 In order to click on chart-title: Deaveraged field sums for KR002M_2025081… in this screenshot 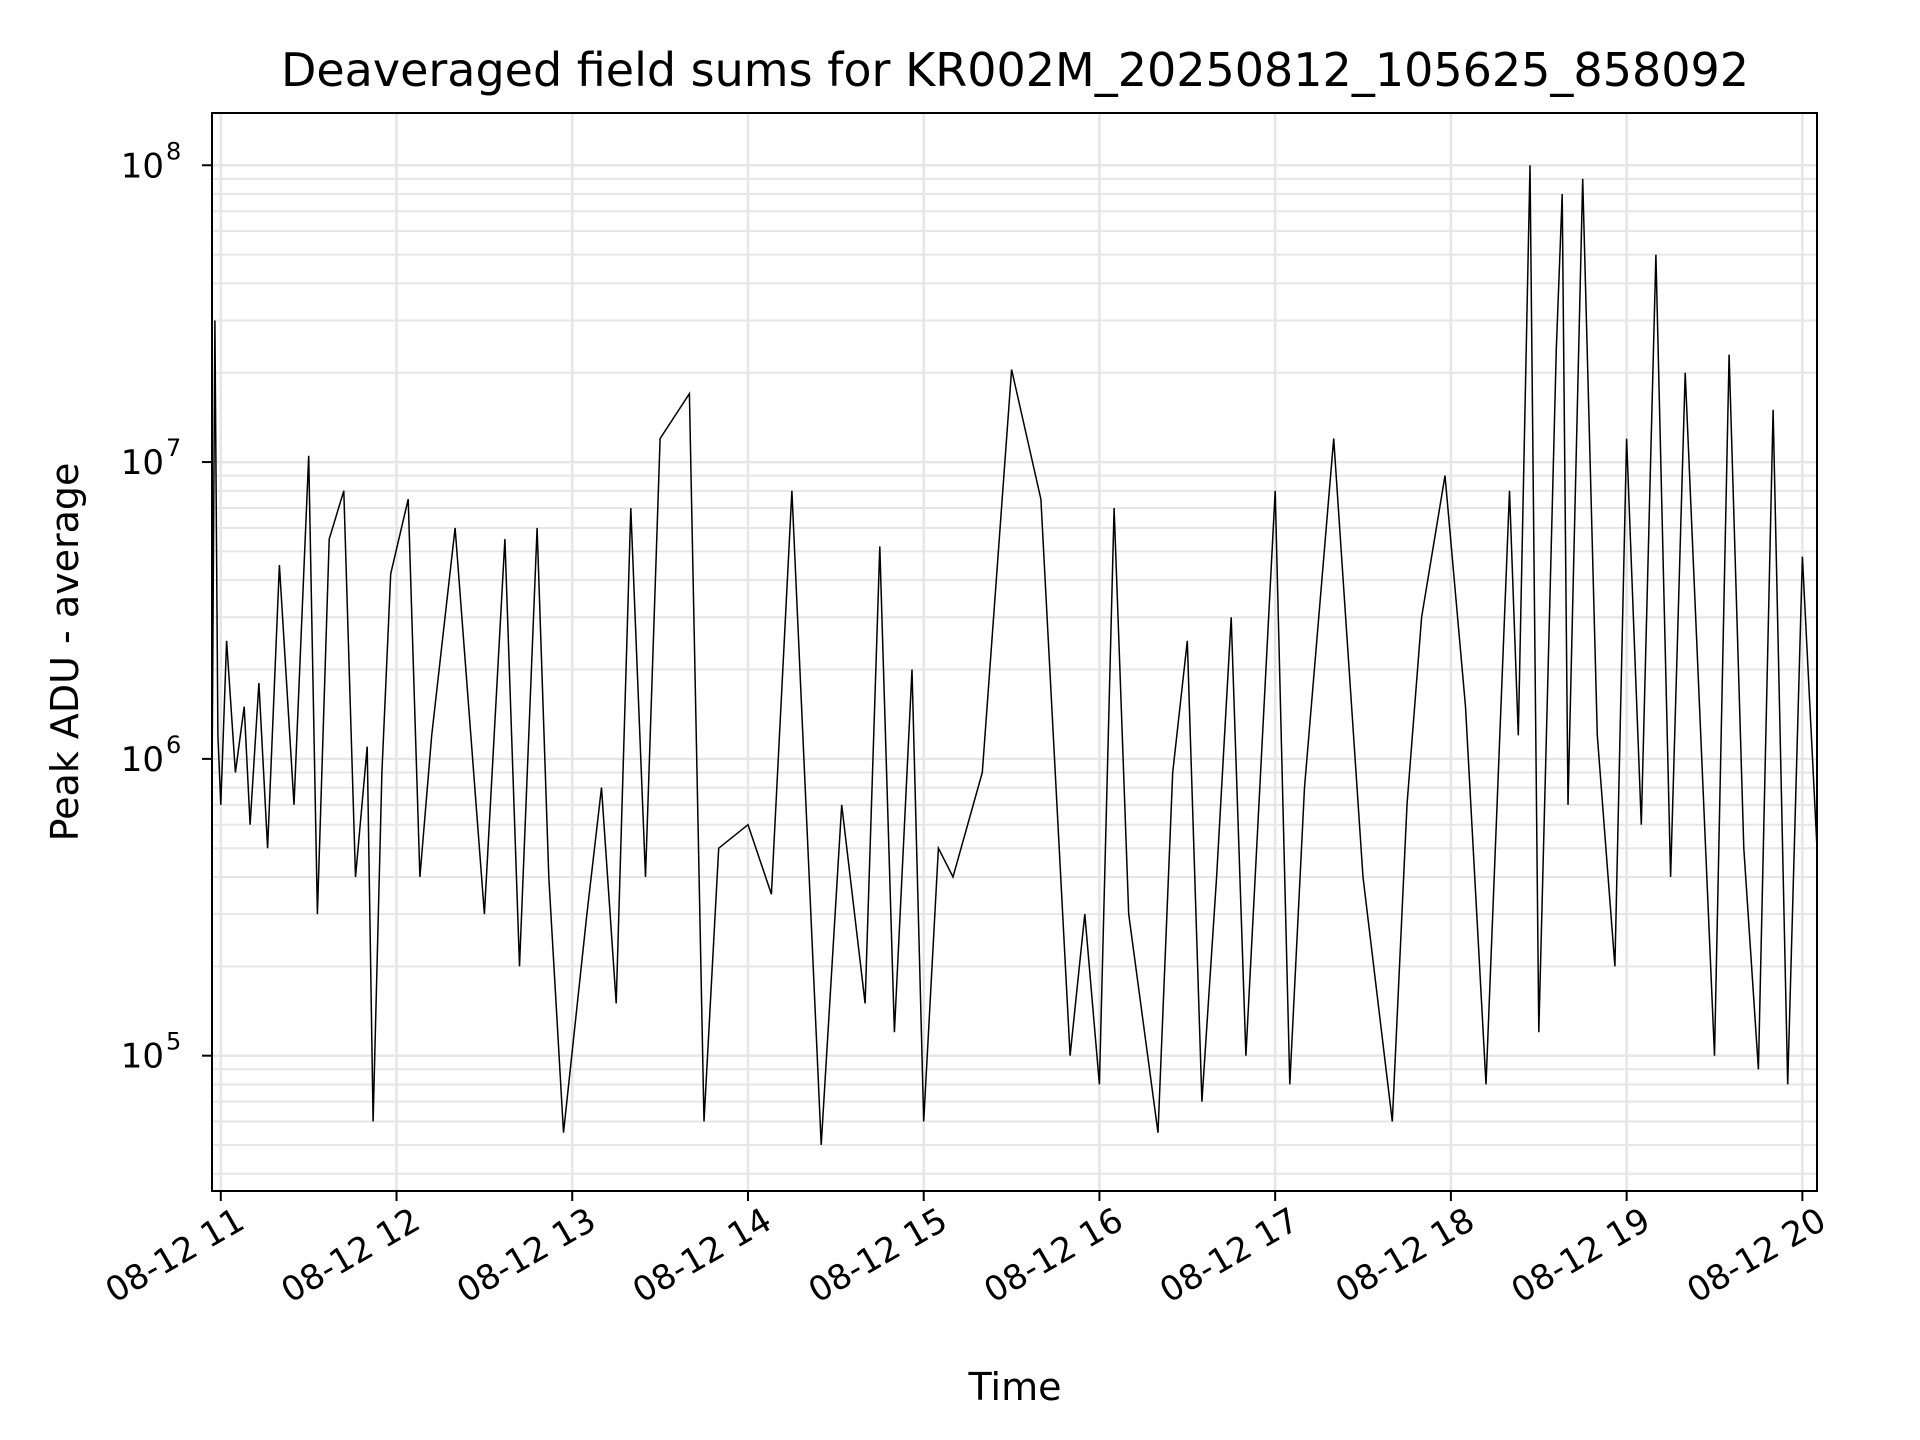, I will do `click(1015, 70)`.